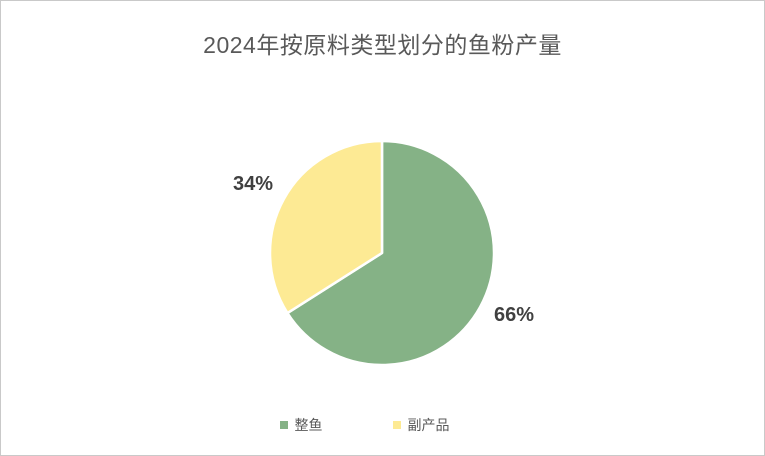 The image size is (765, 456). I want to click on pie-slice-whole-fish, so click(391, 253).